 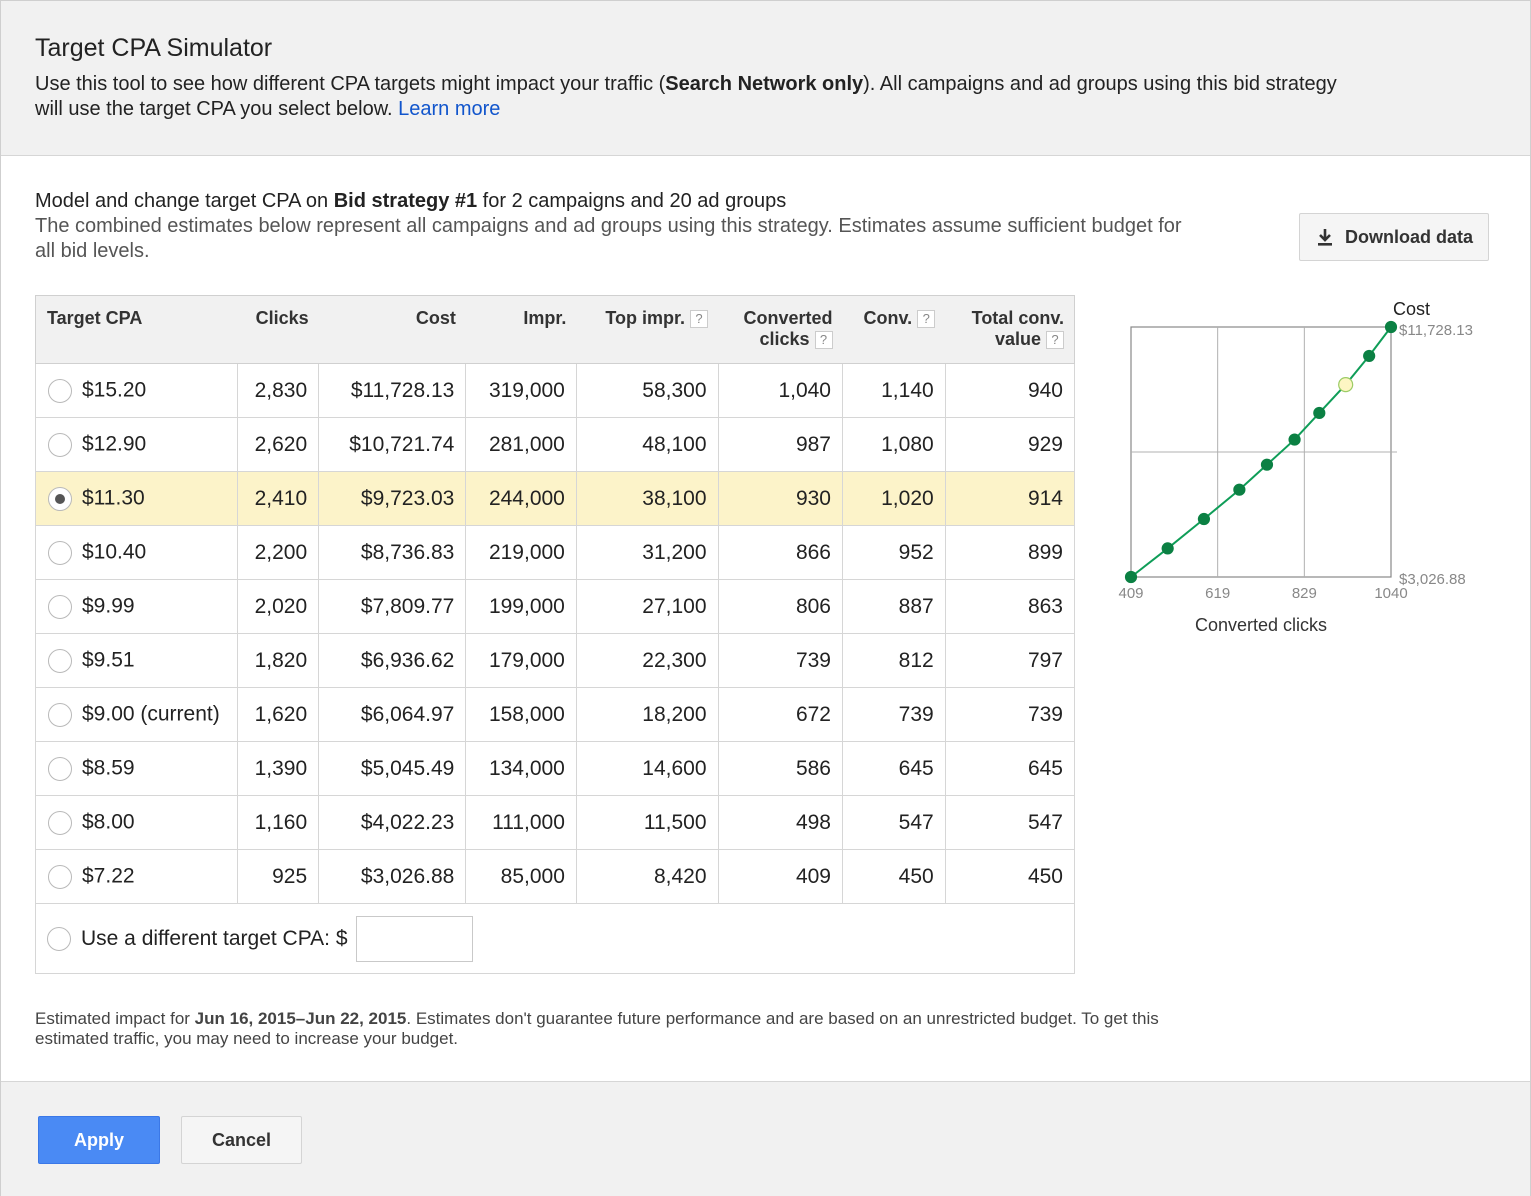 What do you see at coordinates (521, 552) in the screenshot?
I see `impr-cell: 219,000` at bounding box center [521, 552].